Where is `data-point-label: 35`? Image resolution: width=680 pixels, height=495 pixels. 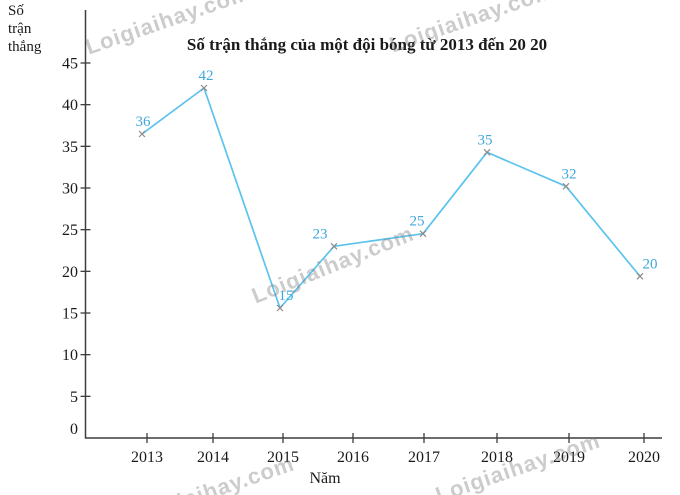
data-point-label: 35 is located at coordinates (485, 140).